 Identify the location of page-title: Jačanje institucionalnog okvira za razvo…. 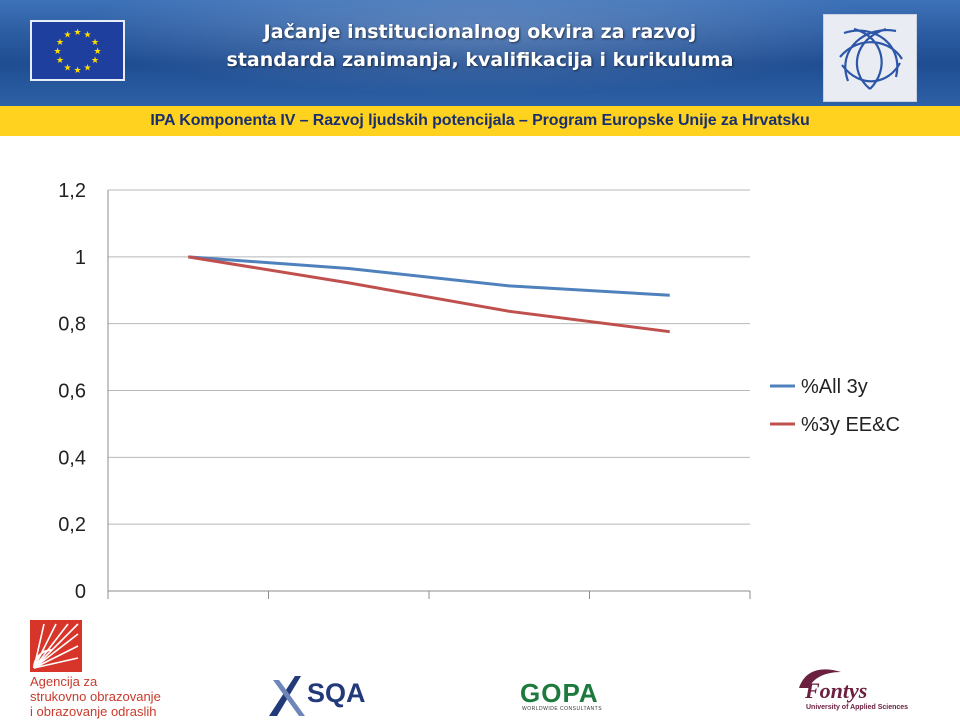
(480, 46).